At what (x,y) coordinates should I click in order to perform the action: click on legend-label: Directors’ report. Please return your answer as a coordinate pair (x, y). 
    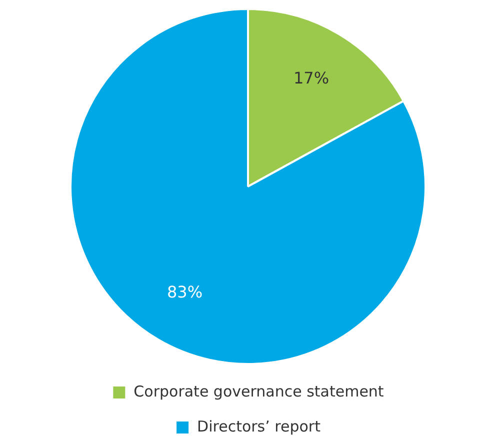
    Looking at the image, I should click on (259, 426).